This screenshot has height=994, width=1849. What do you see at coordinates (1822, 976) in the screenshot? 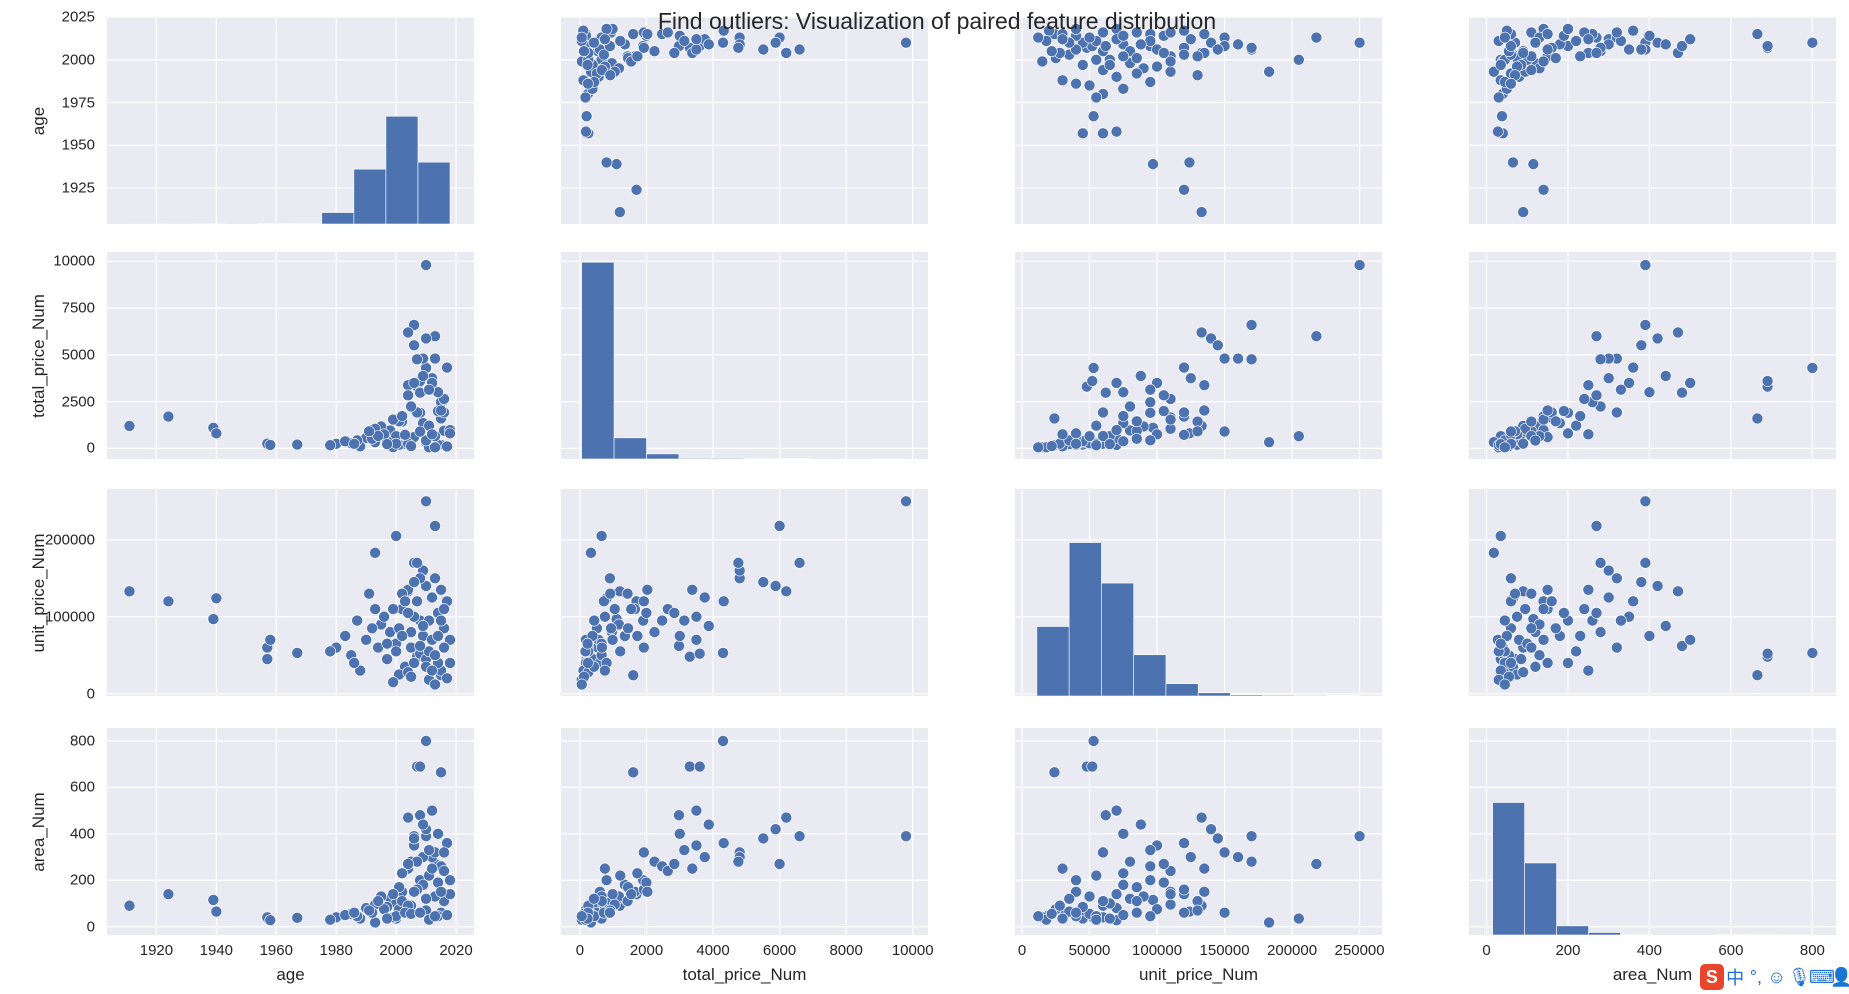
I see `keyboard-icon: ⌨` at bounding box center [1822, 976].